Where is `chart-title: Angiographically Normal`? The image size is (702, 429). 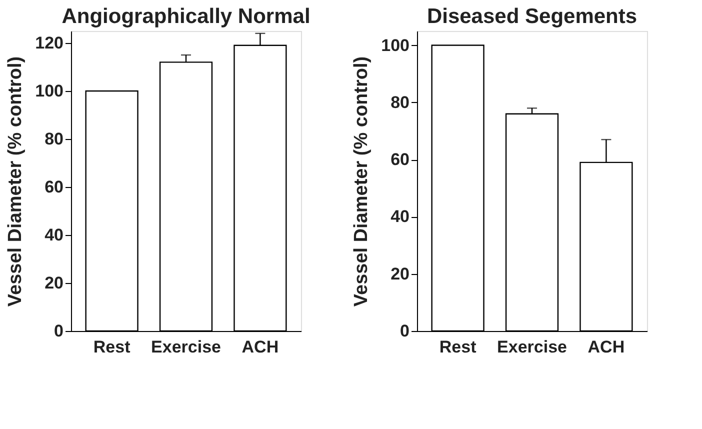 chart-title: Angiographically Normal is located at coordinates (186, 16).